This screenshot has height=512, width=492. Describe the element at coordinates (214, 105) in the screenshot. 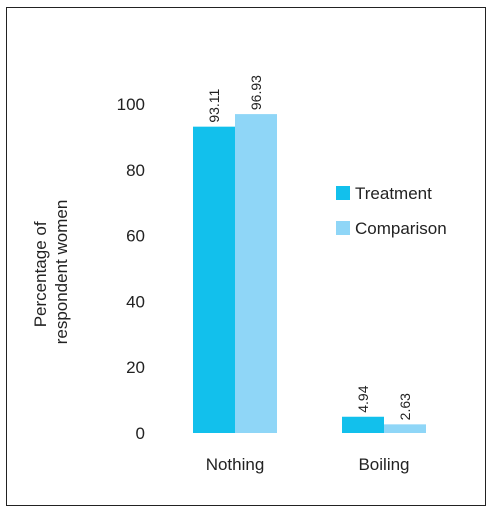

I see `bar-value-label: 93.11` at that location.